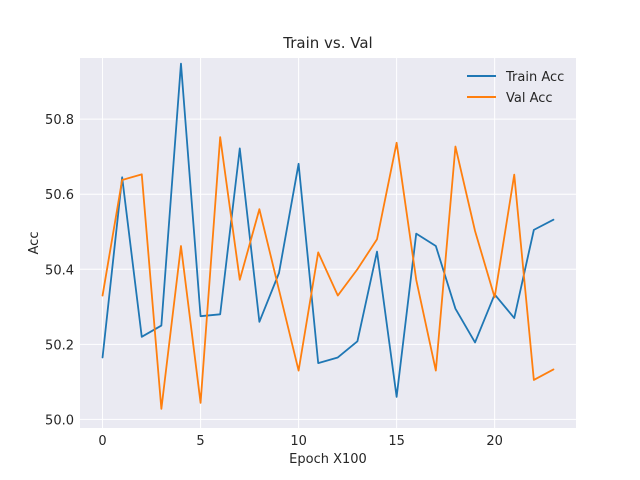  Describe the element at coordinates (200, 441) in the screenshot. I see `x-tick-label: 5` at that location.